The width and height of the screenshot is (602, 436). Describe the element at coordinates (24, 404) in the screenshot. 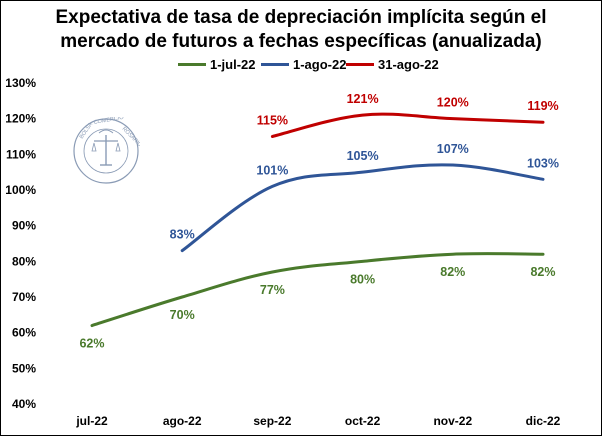

I see `y-tick-label: 40%` at that location.